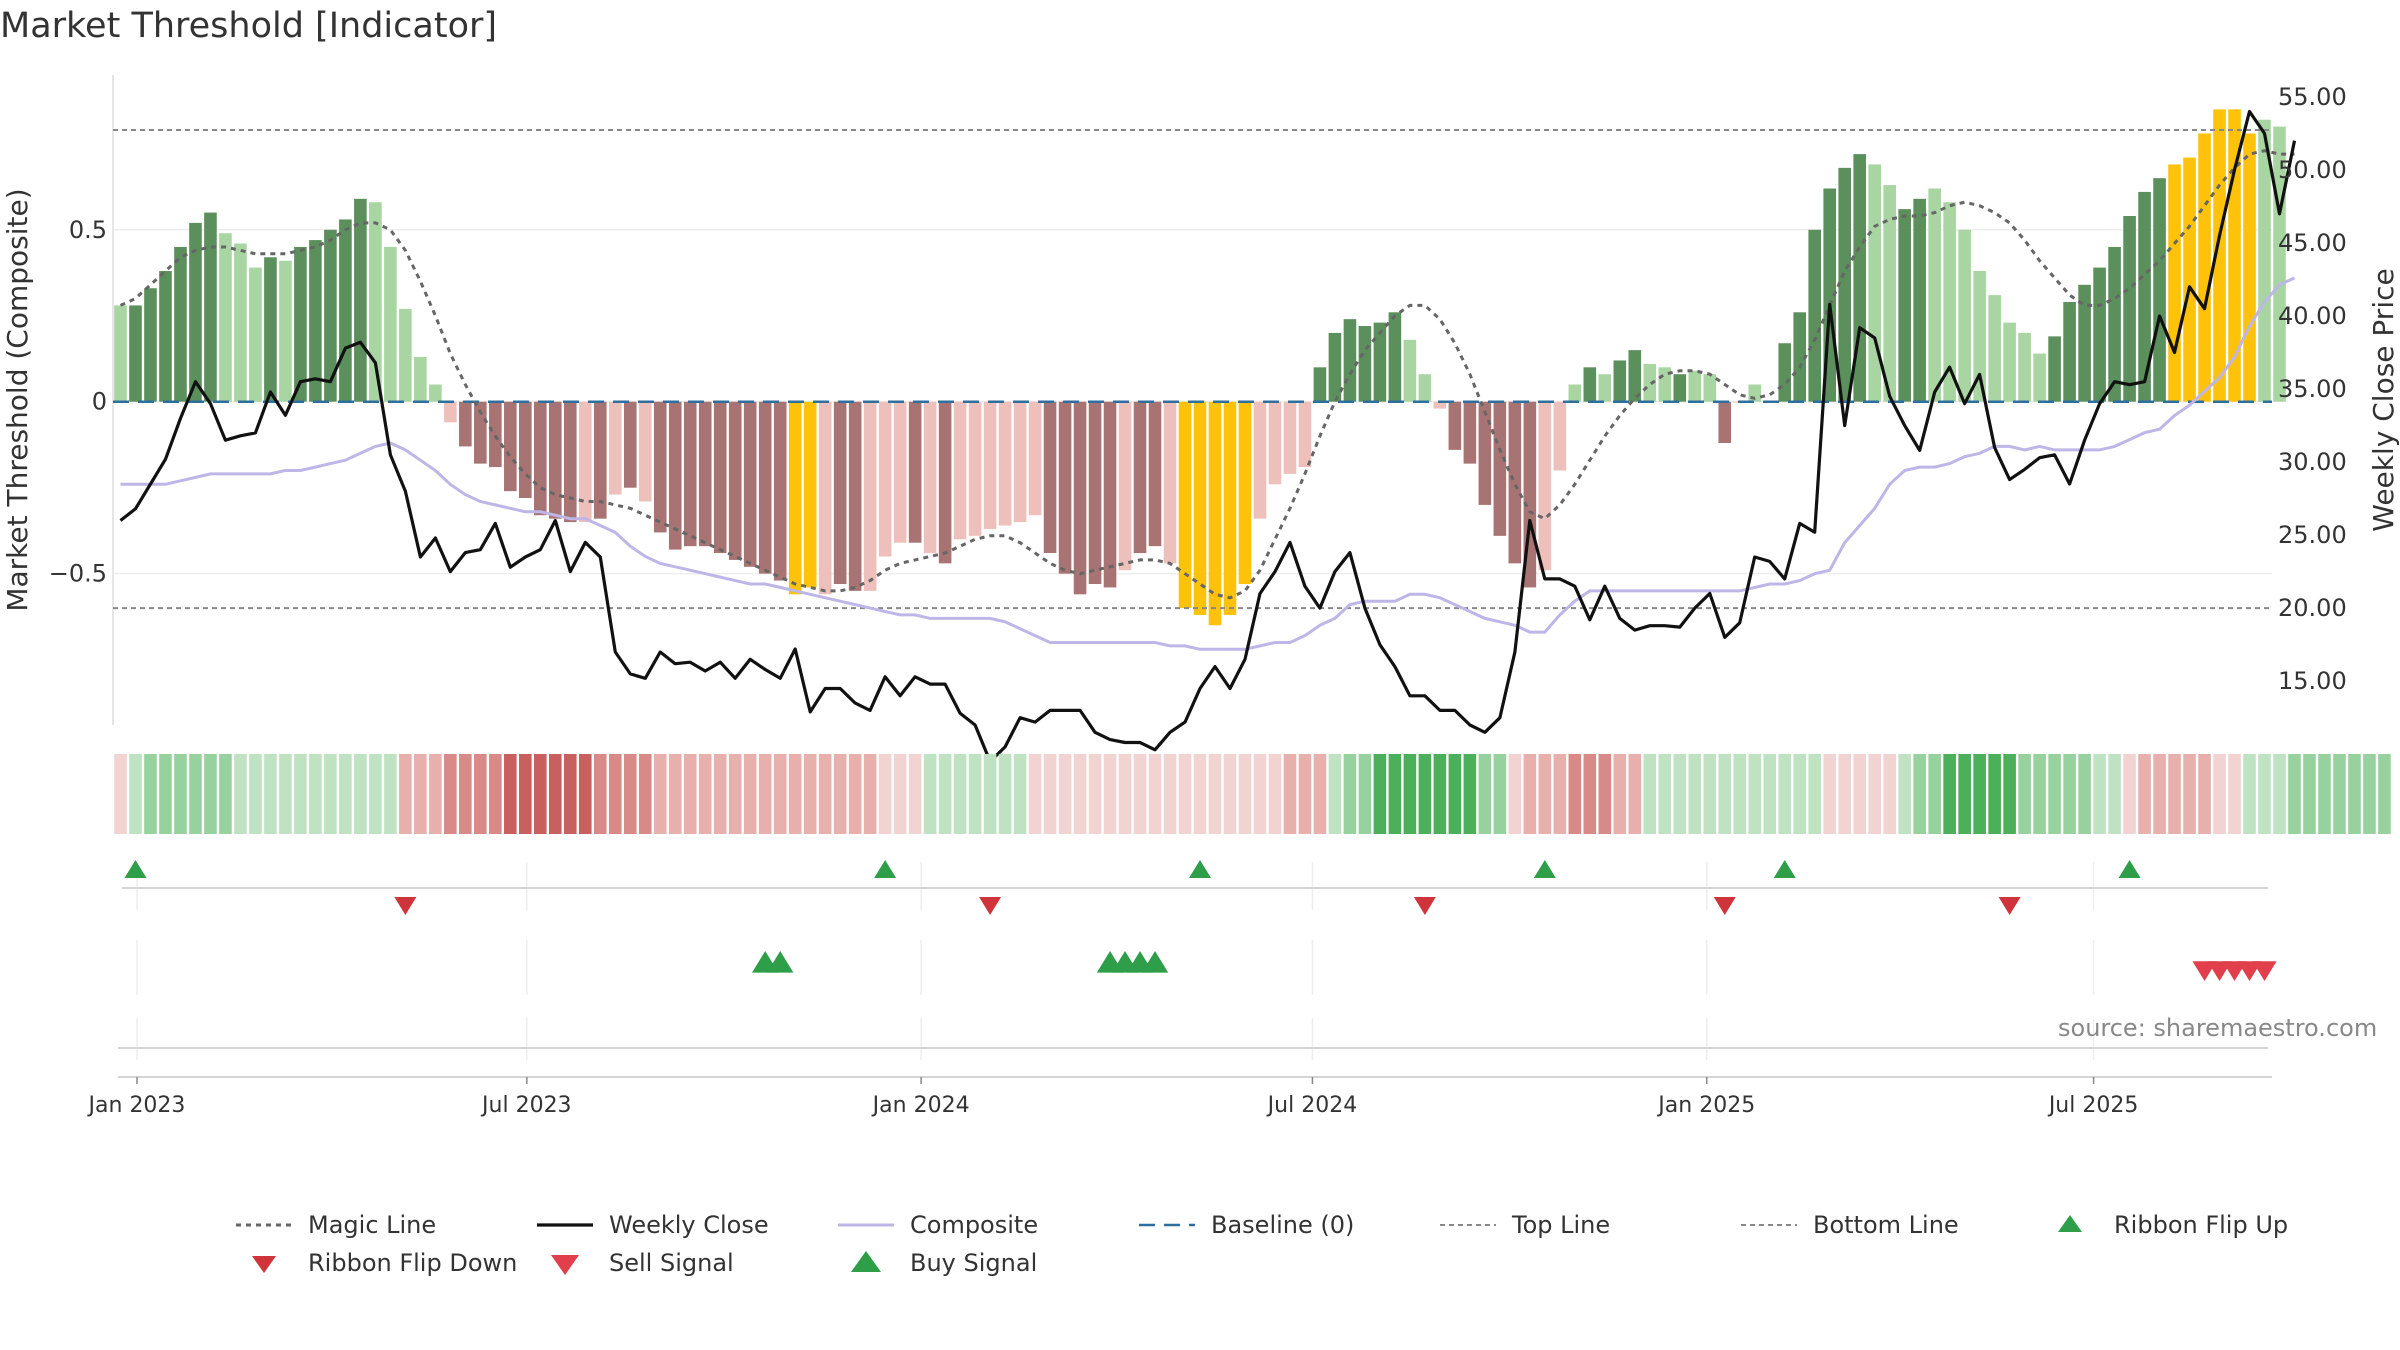 The image size is (2400, 1350). I want to click on ribbon-flip-up-marker, so click(1784, 869).